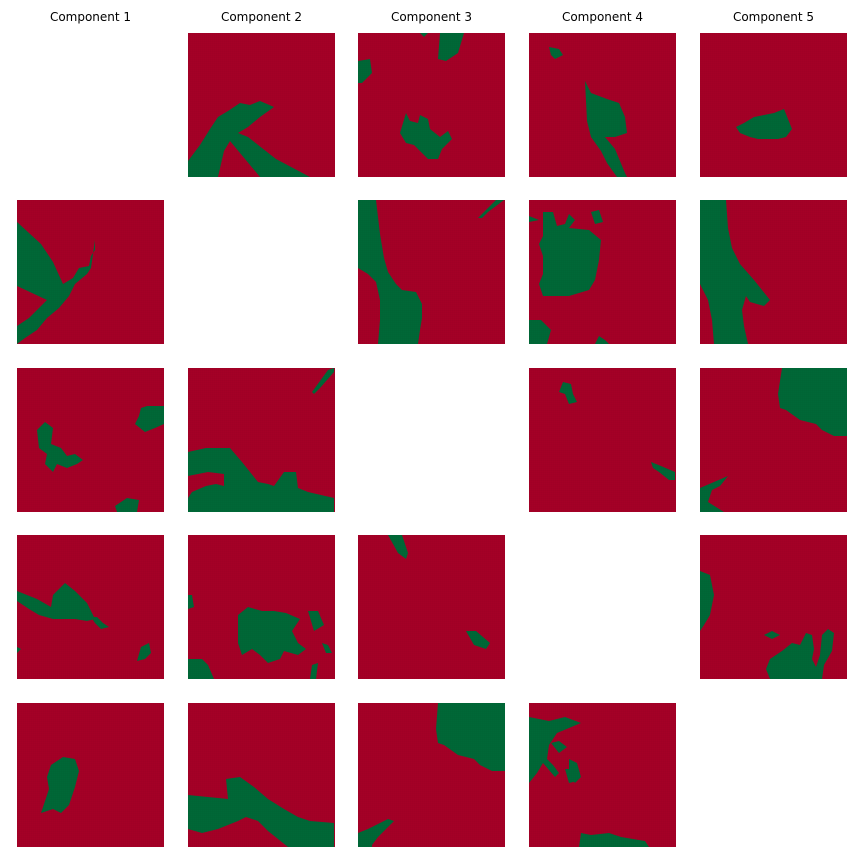  I want to click on heatmap-panel-r5-c4, so click(602, 775).